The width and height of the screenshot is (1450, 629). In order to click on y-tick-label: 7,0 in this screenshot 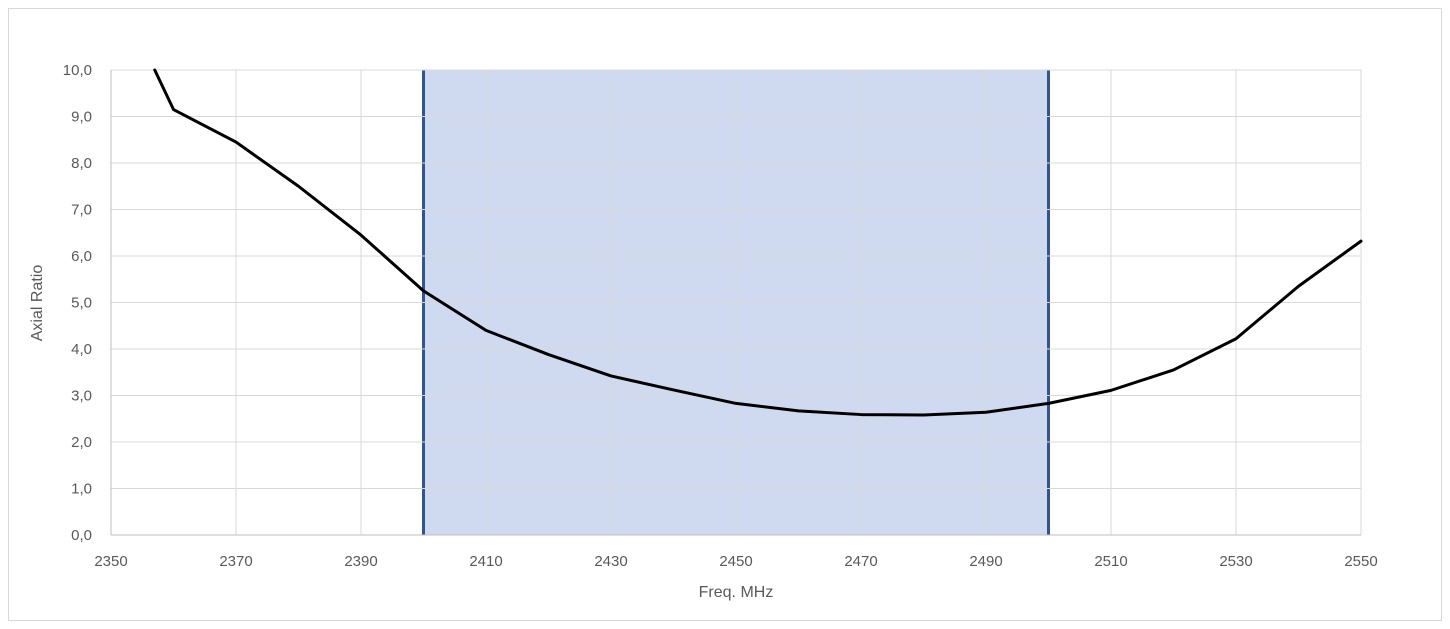, I will do `click(81, 210)`.